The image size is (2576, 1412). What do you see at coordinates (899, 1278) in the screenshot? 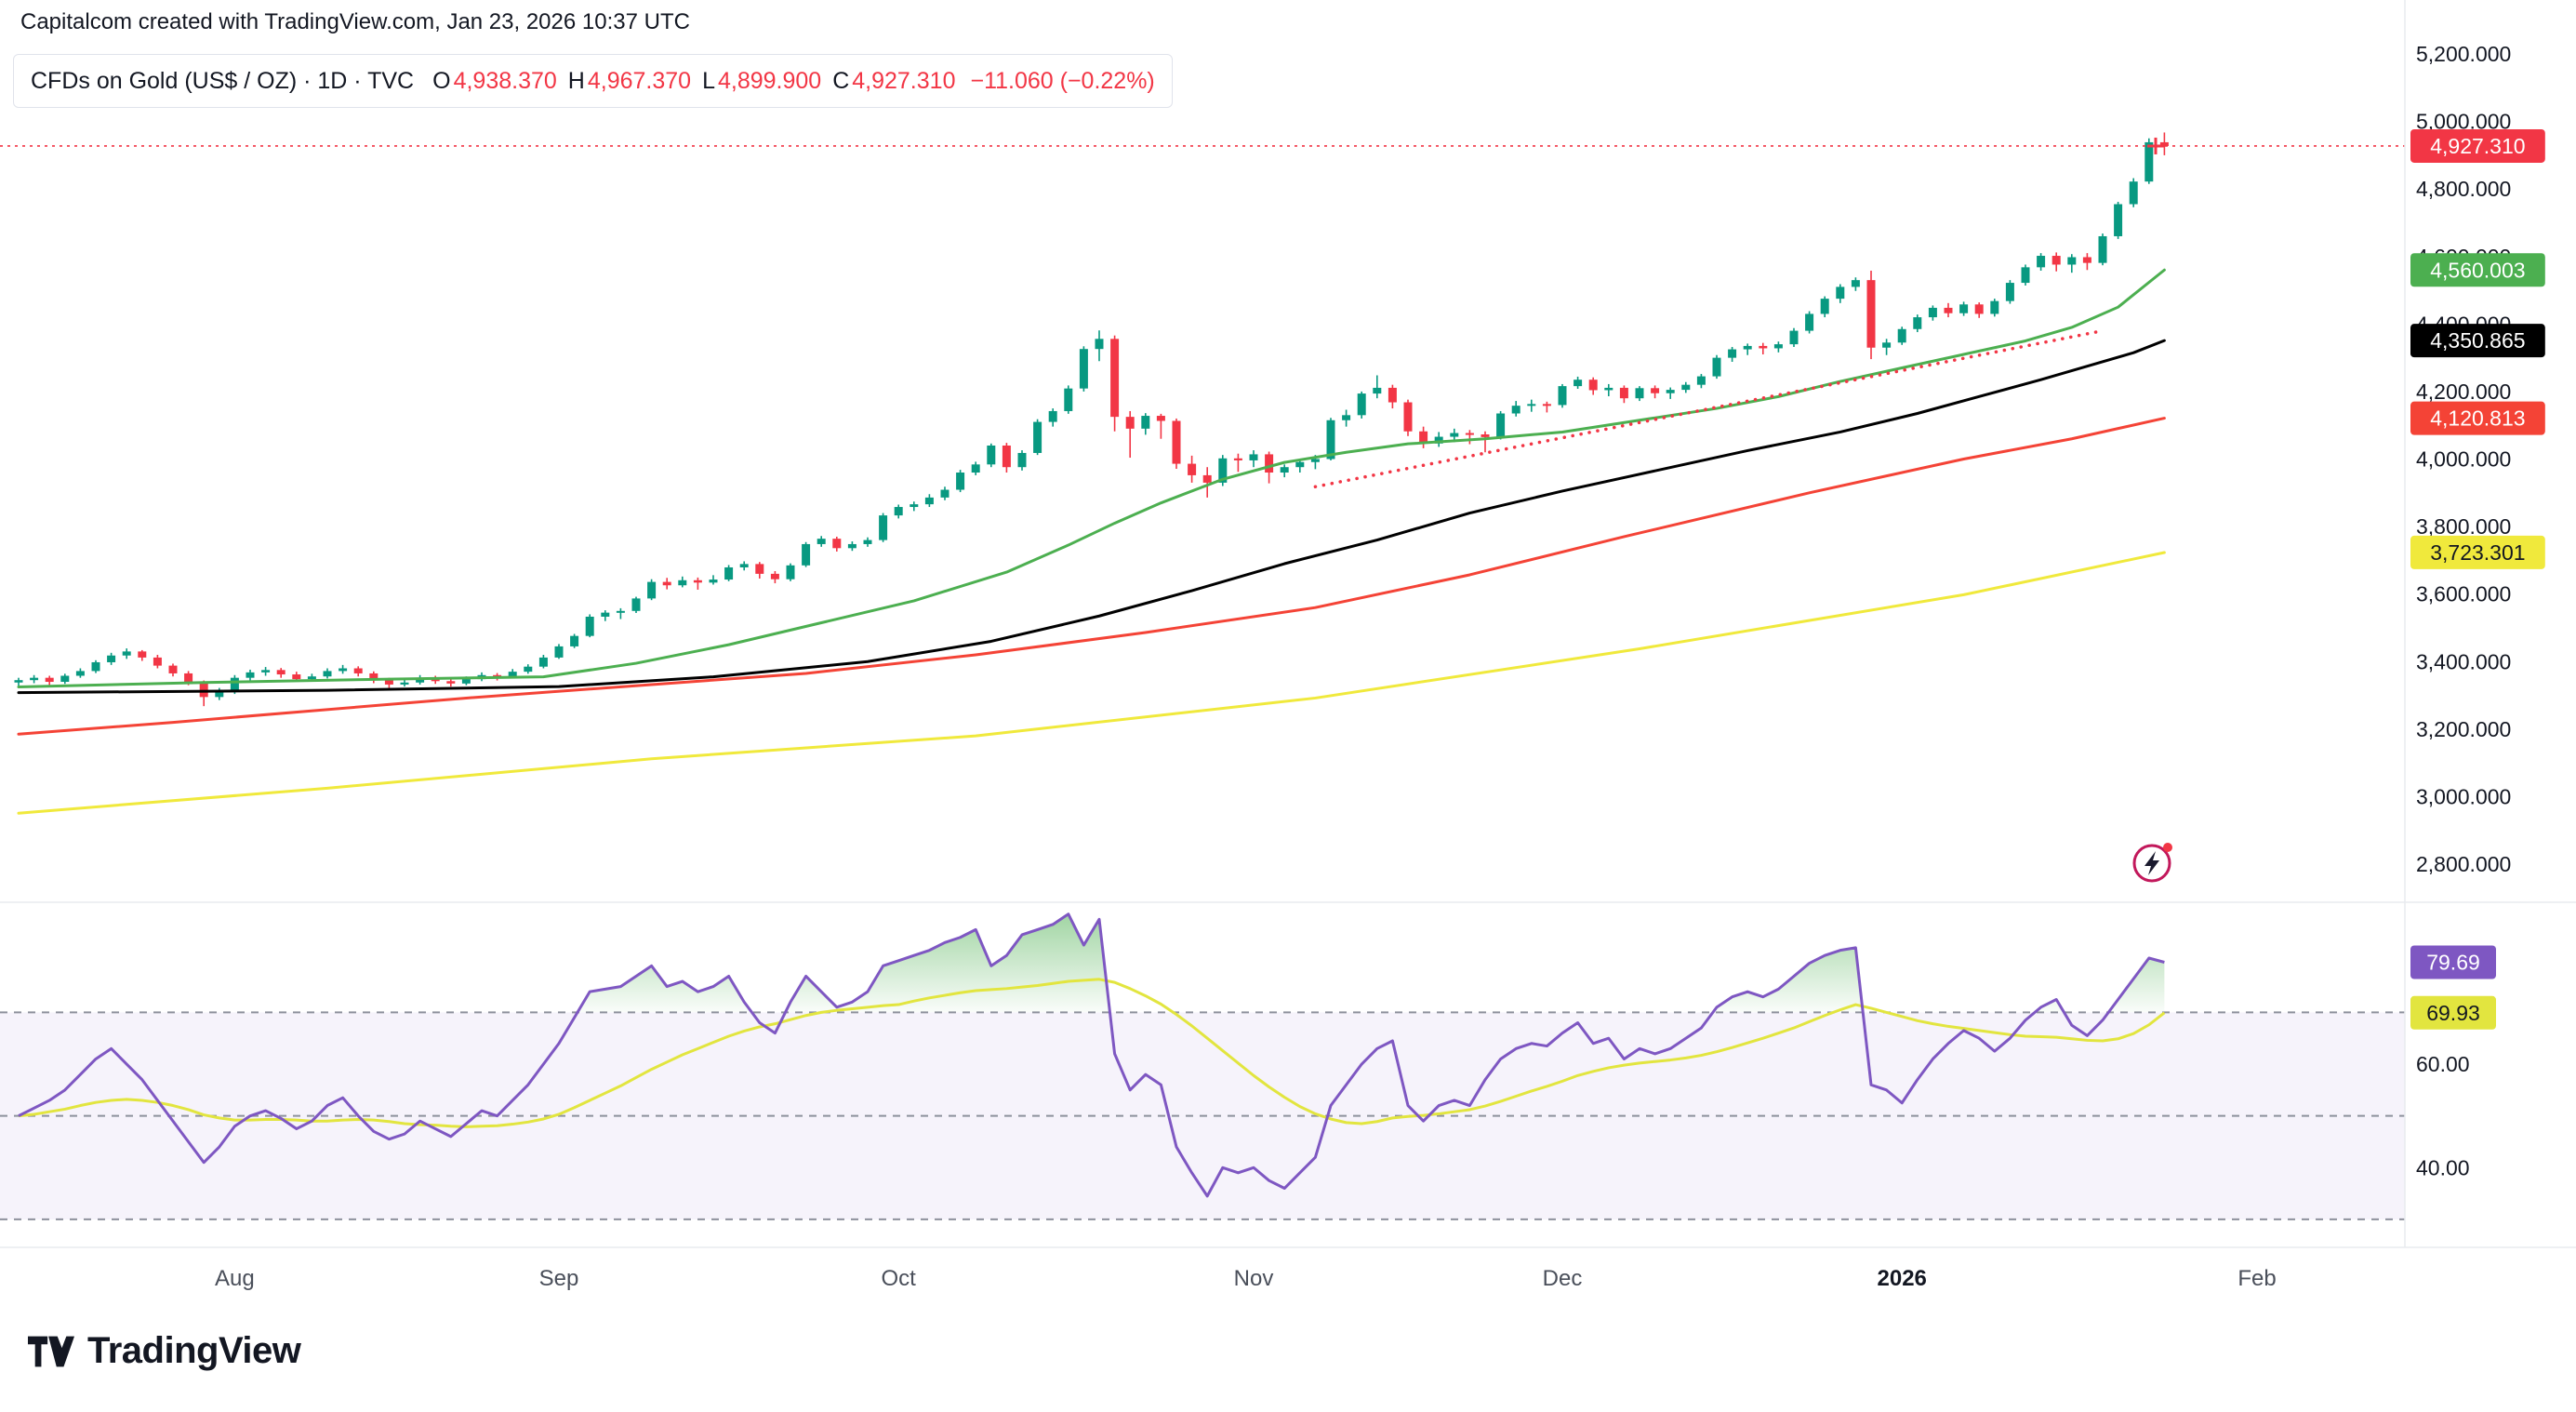
I see `time-axis-label: Oct` at bounding box center [899, 1278].